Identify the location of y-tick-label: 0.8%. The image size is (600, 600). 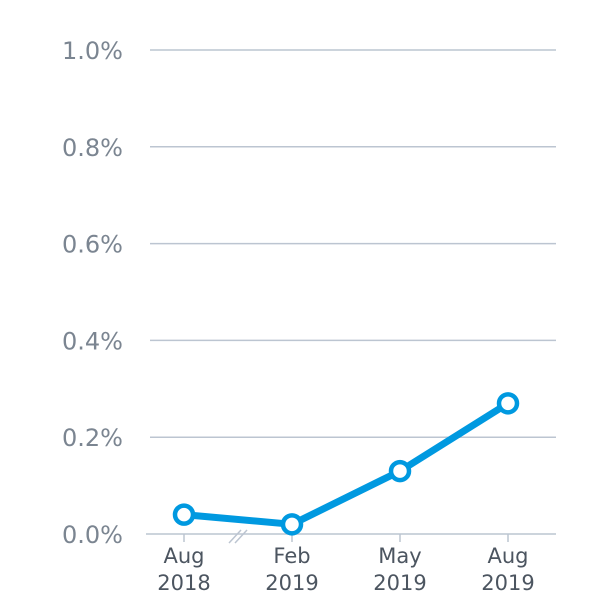
(92, 148).